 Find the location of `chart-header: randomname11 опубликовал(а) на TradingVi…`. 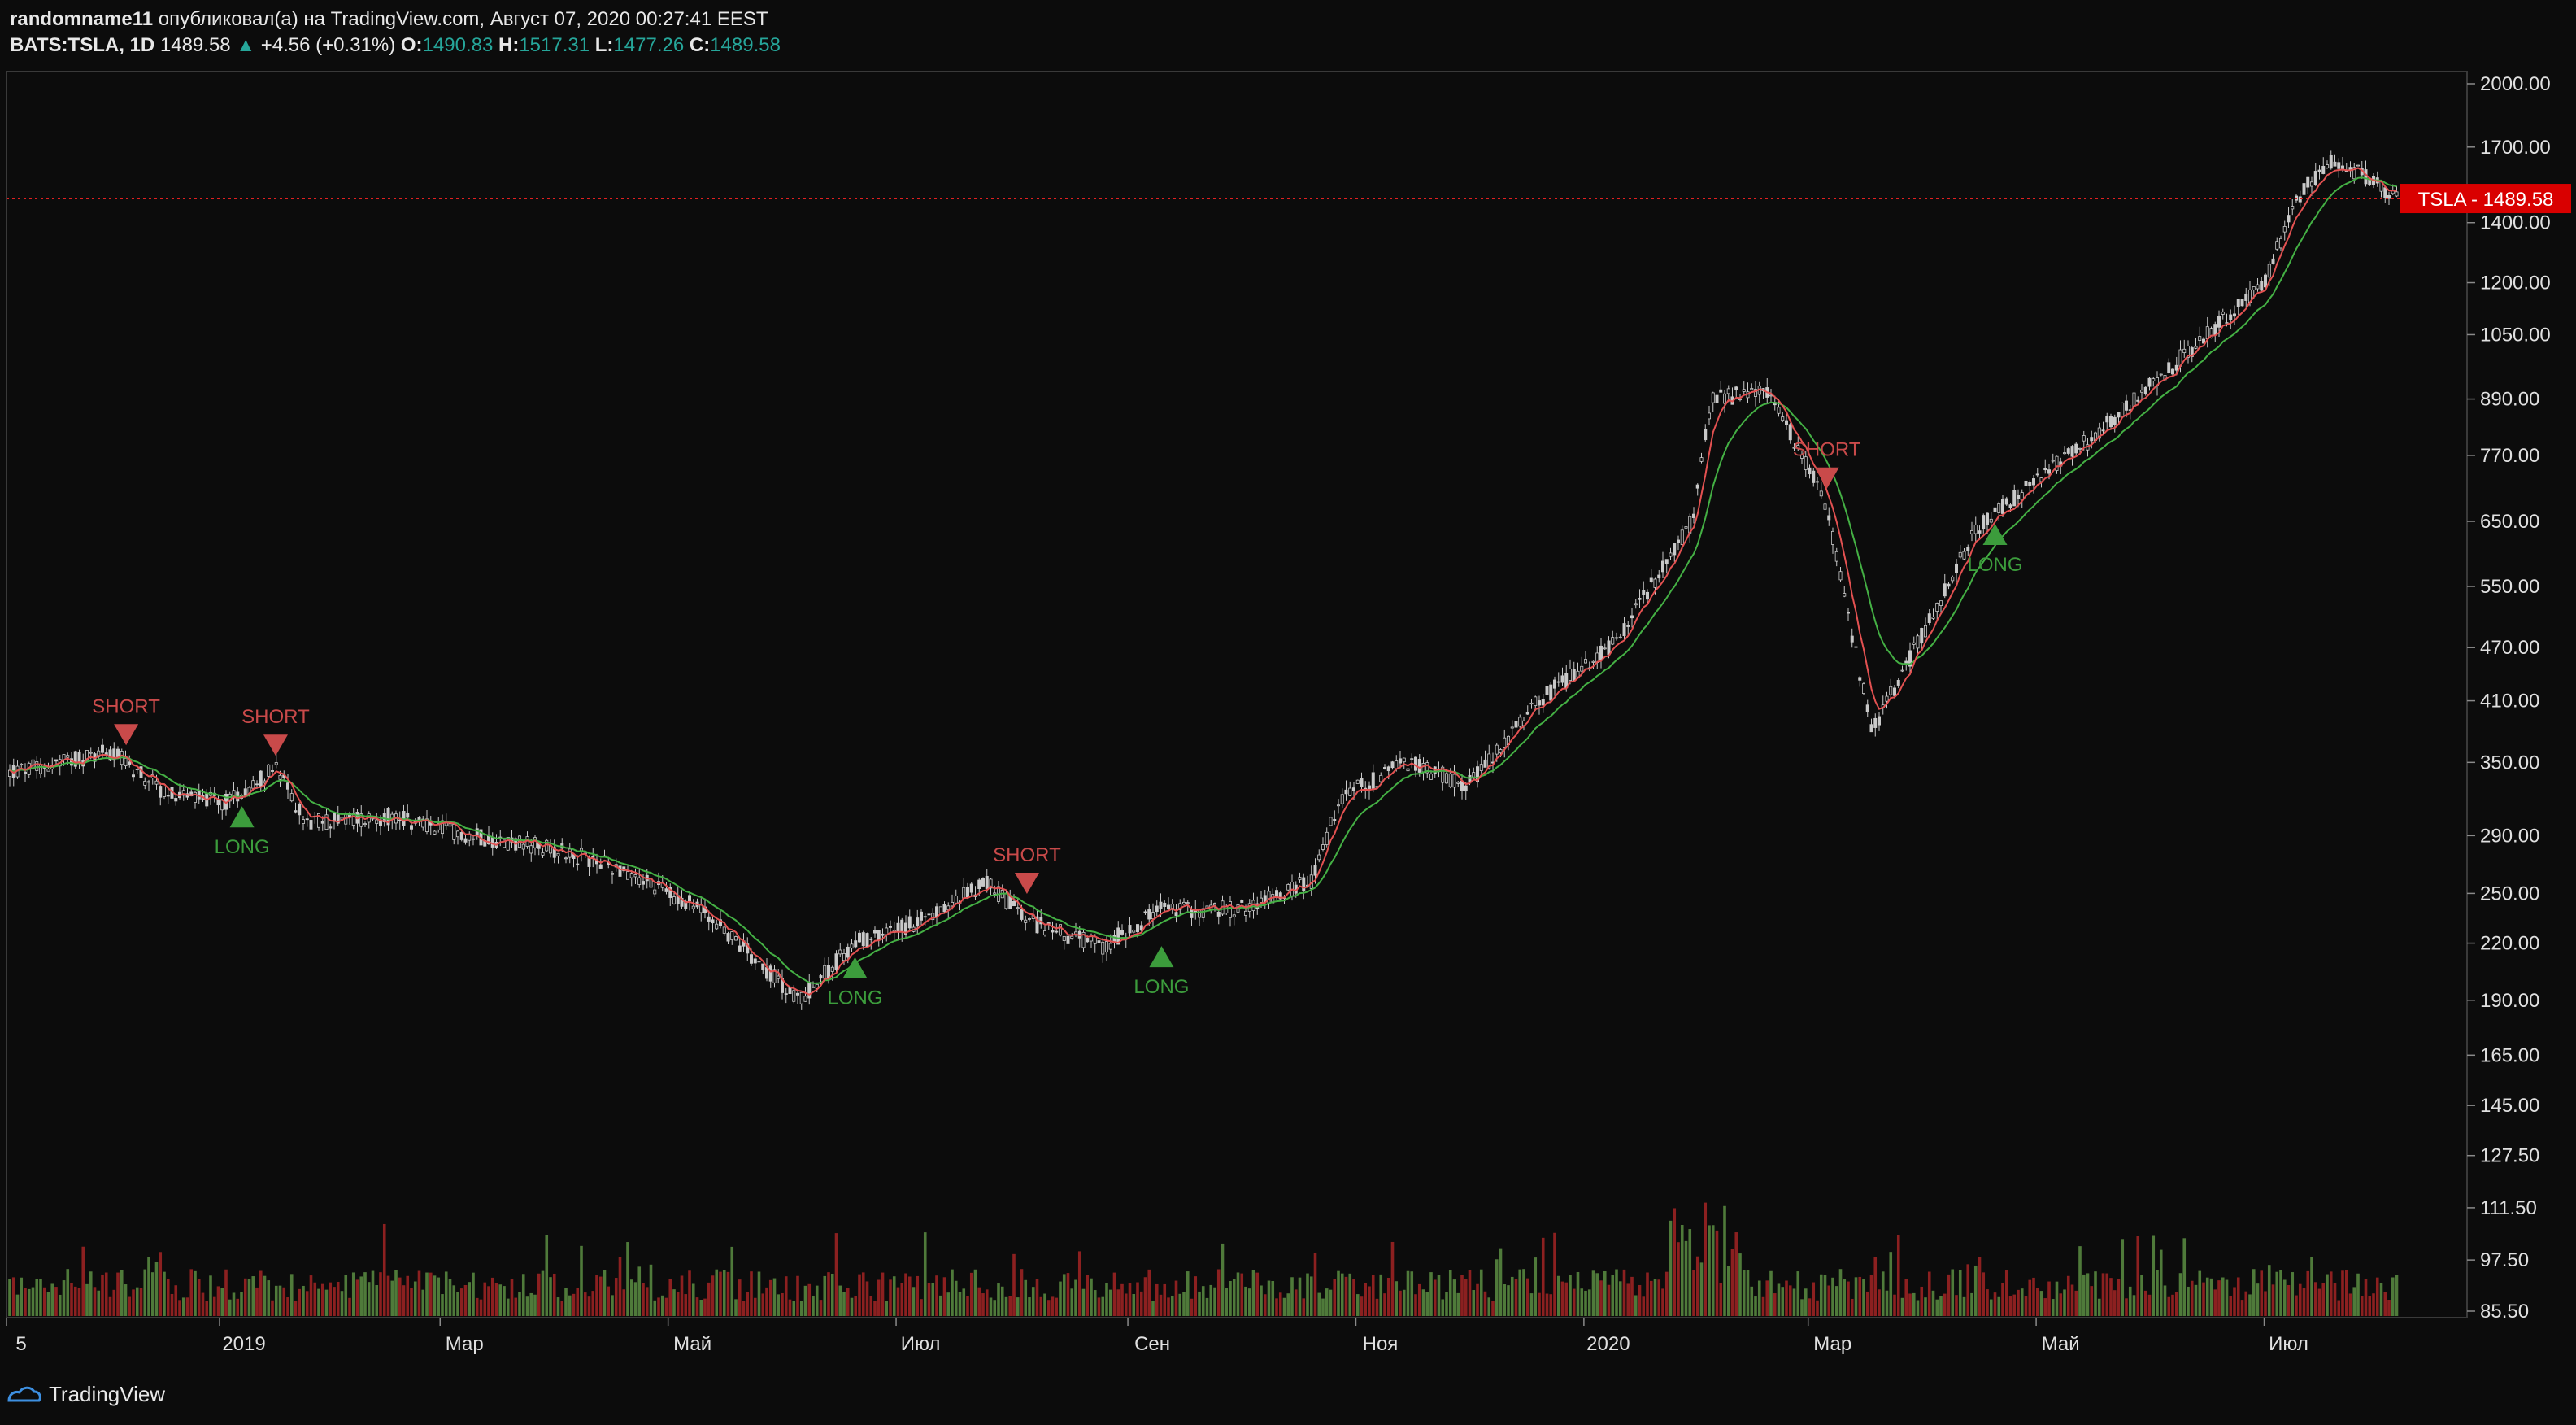

chart-header: randomname11 опубликовал(а) на TradingVi… is located at coordinates (1287, 33).